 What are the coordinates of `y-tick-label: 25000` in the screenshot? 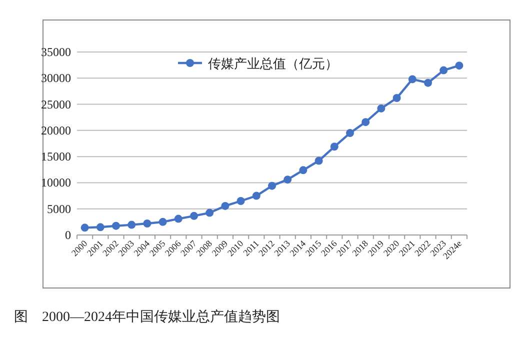 It's located at (56, 104).